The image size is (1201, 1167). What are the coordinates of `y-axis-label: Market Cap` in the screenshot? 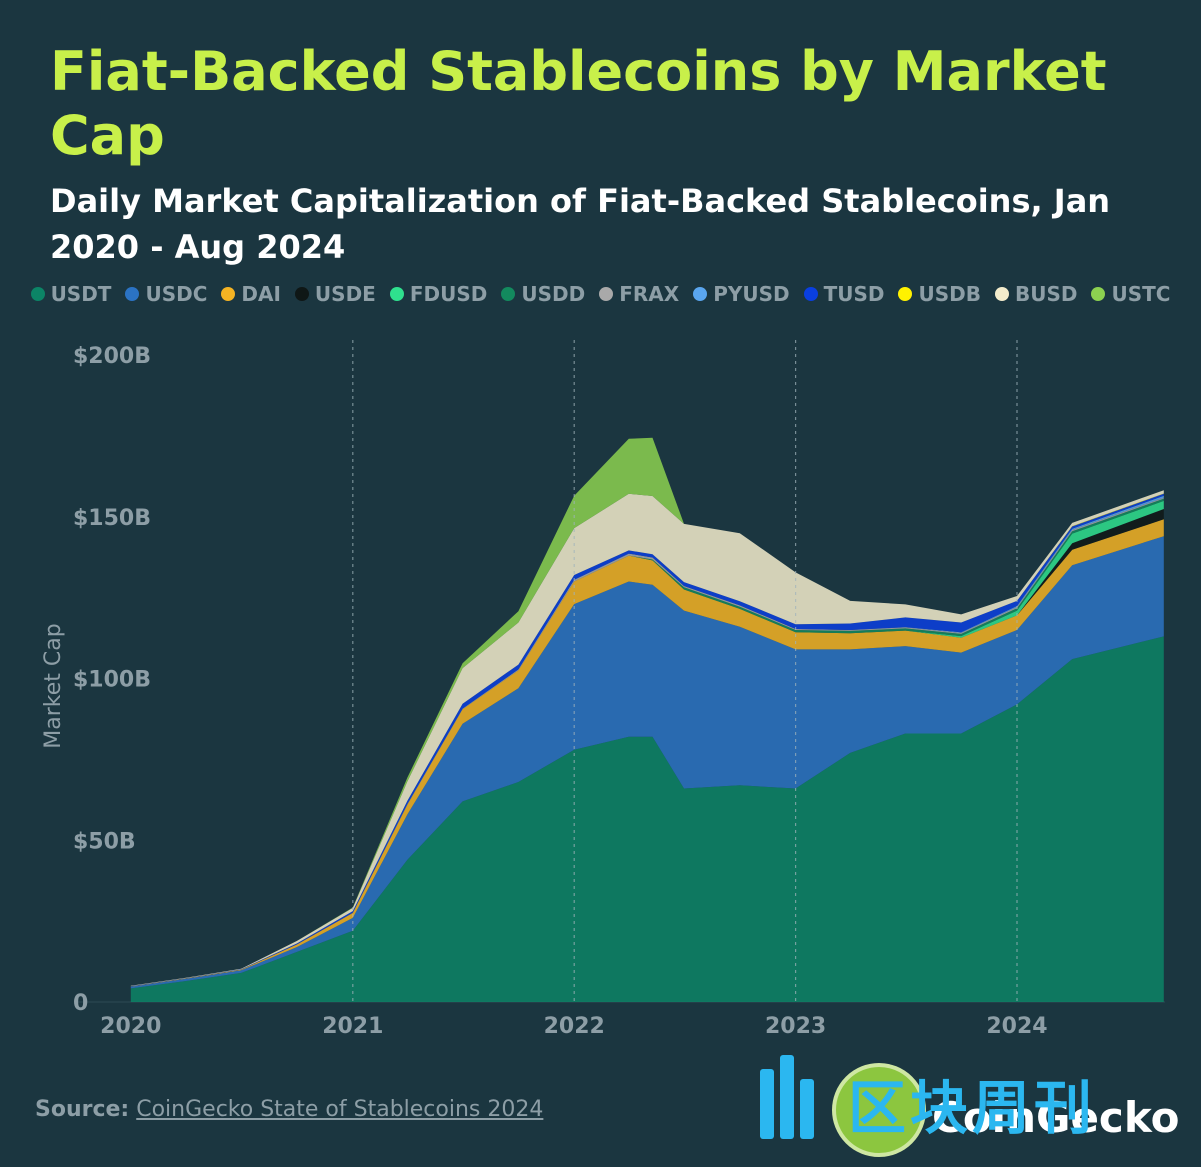 It's located at (53, 685).